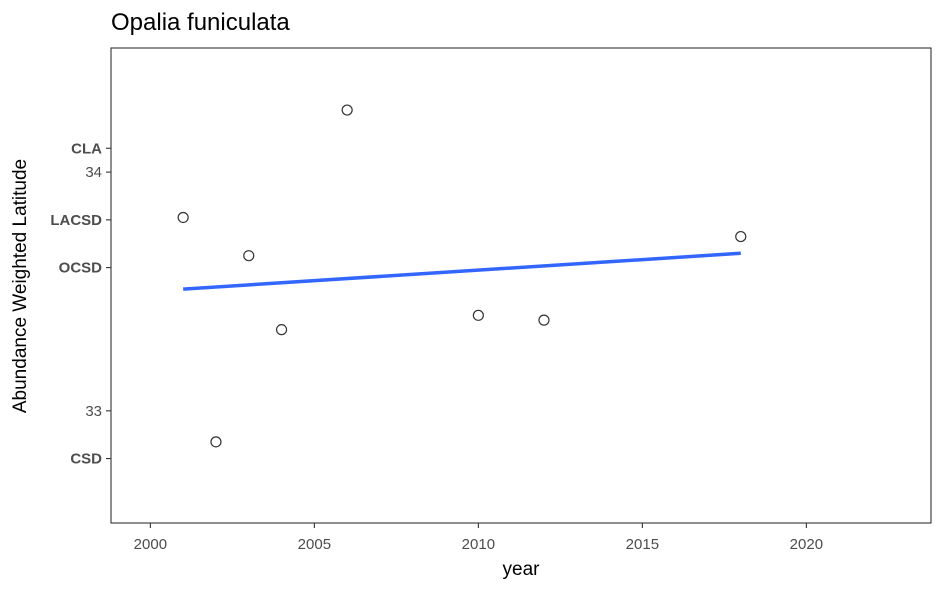 This screenshot has width=944, height=590. Describe the element at coordinates (93, 172) in the screenshot. I see `y-tick-label: 34` at that location.